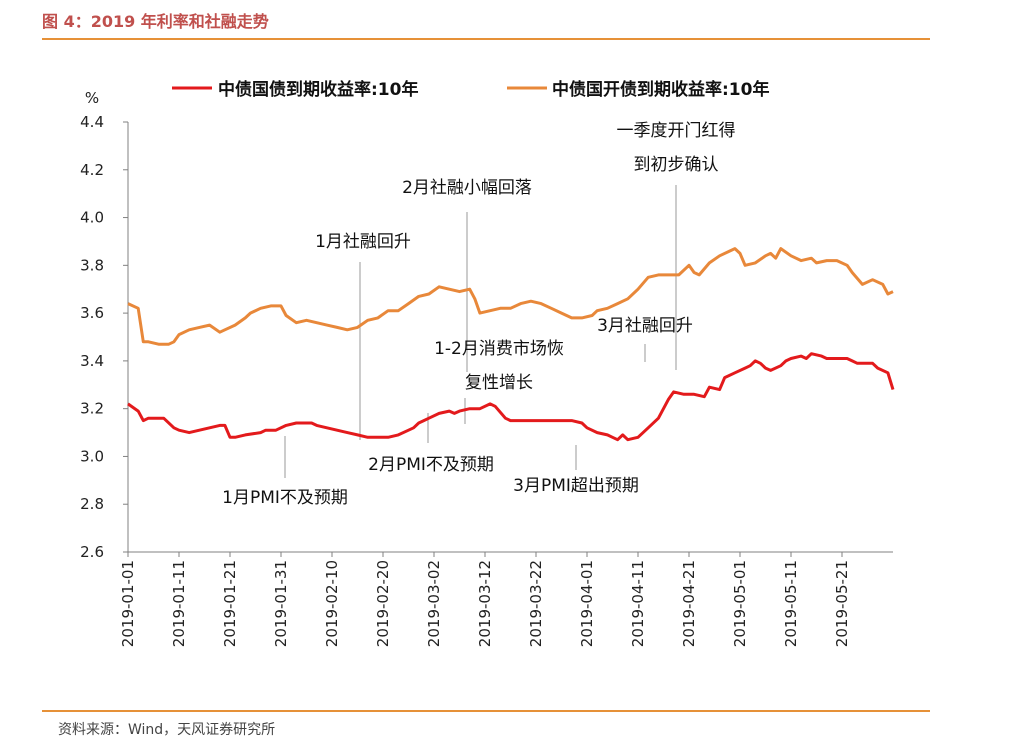  Describe the element at coordinates (791, 603) in the screenshot. I see `x-tick-label: 2019-05-11` at that location.